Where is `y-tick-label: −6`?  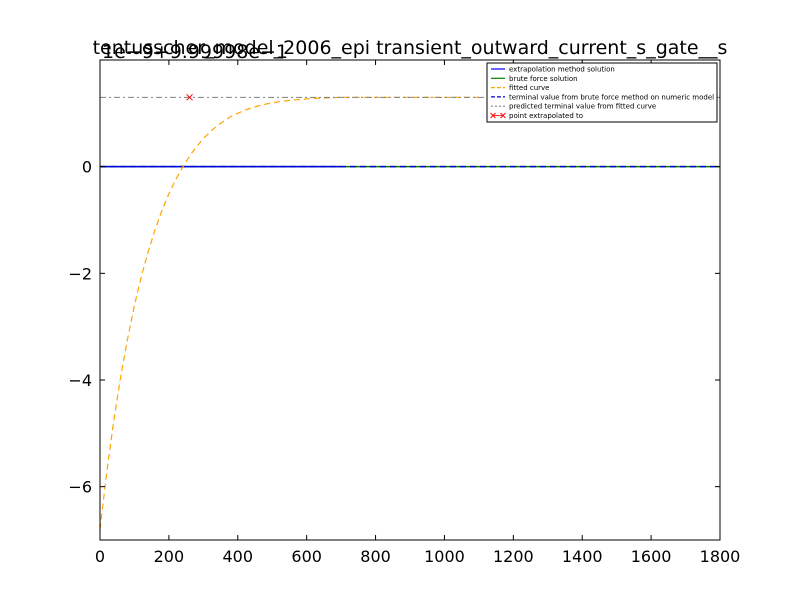 y-tick-label: −6 is located at coordinates (80, 487).